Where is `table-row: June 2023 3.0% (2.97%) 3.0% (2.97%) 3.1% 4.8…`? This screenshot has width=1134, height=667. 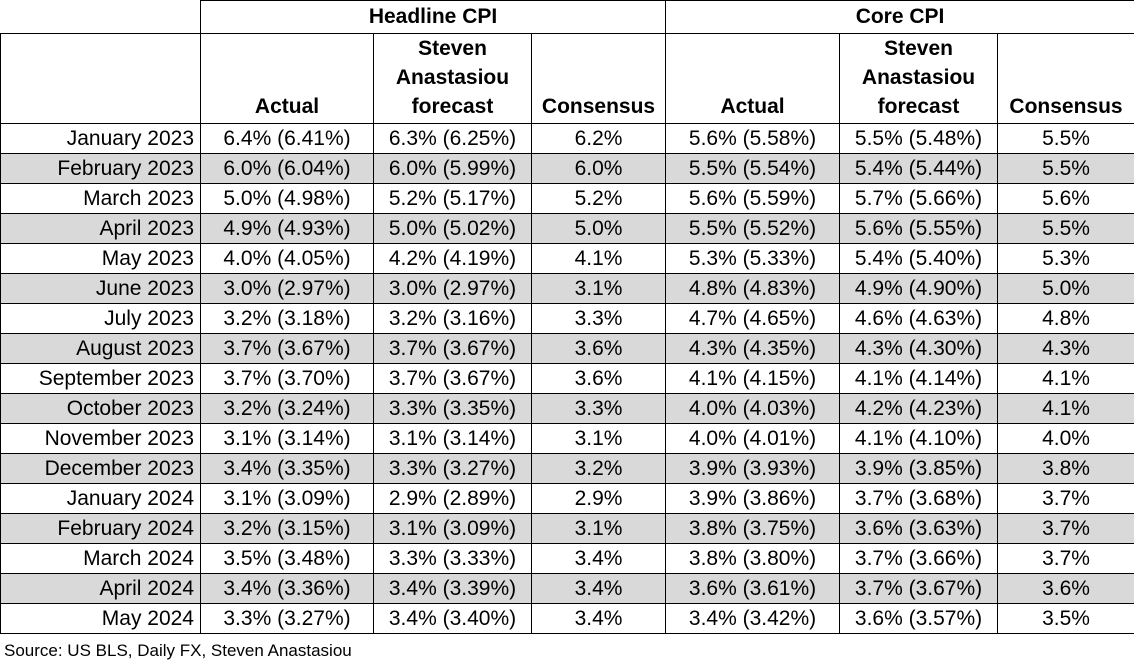
table-row: June 2023 3.0% (2.97%) 3.0% (2.97%) 3.1% 4.8… is located at coordinates (567, 288).